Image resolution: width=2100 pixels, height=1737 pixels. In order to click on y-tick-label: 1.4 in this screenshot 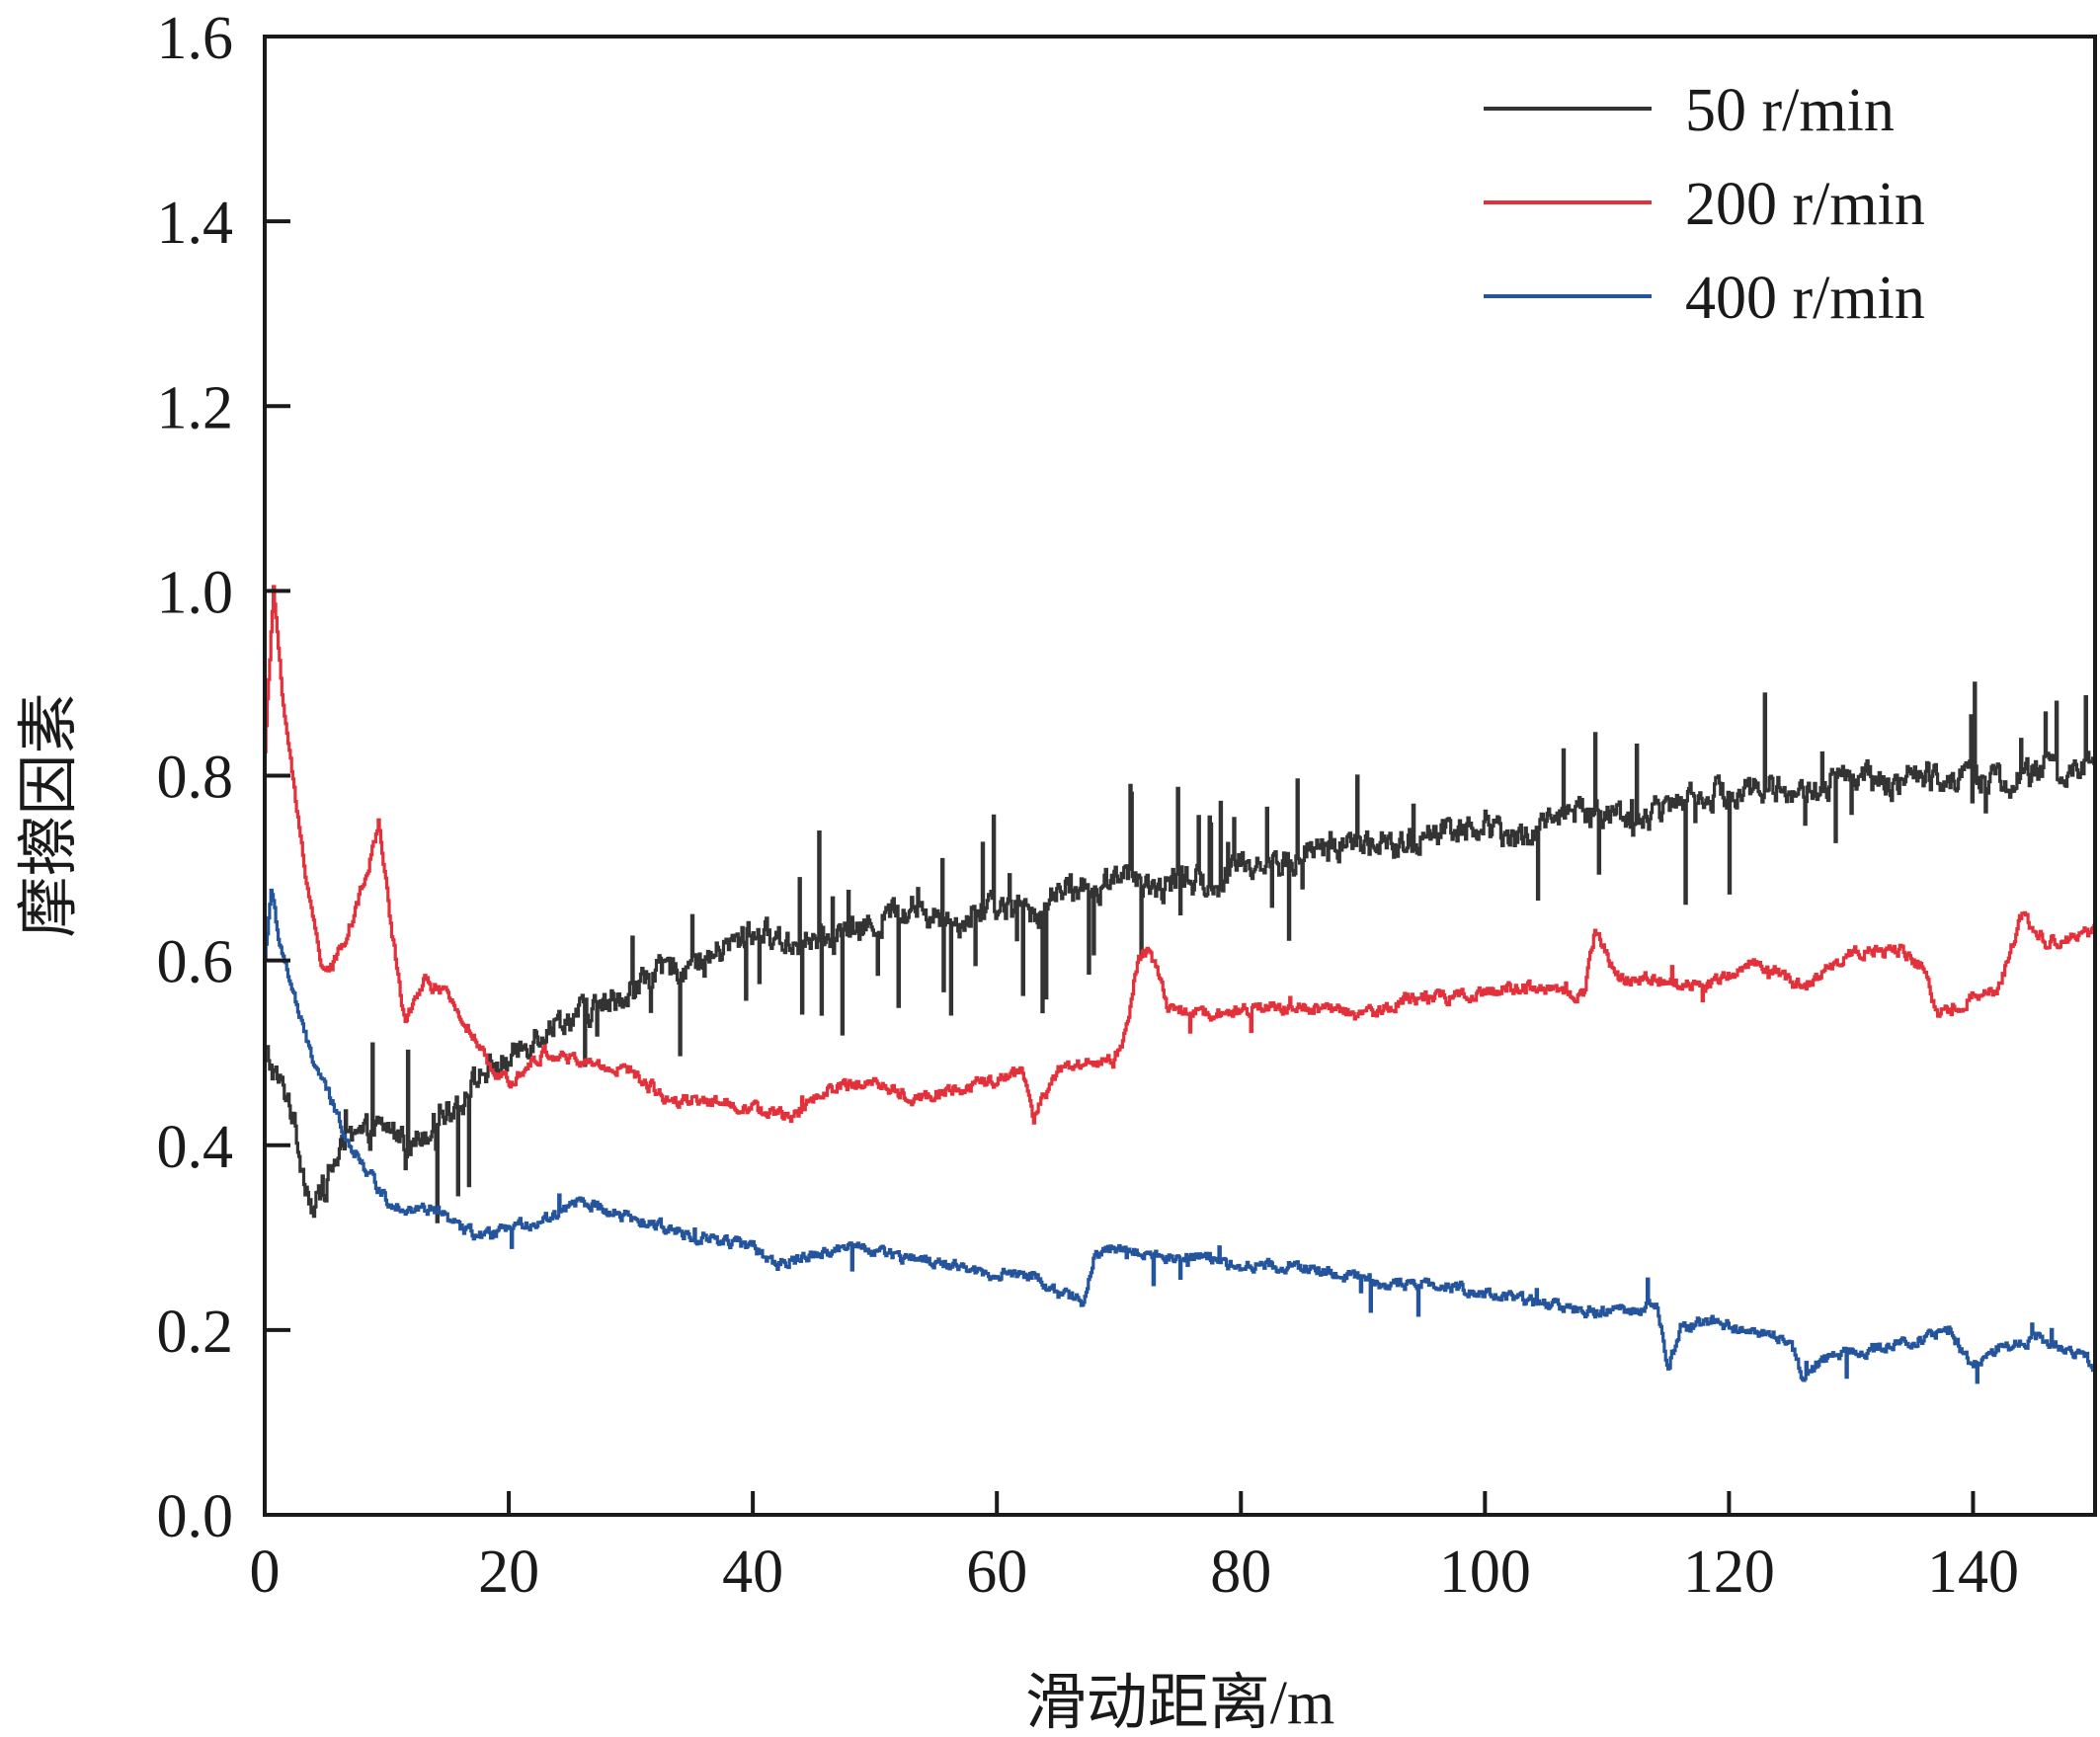, I will do `click(195, 223)`.